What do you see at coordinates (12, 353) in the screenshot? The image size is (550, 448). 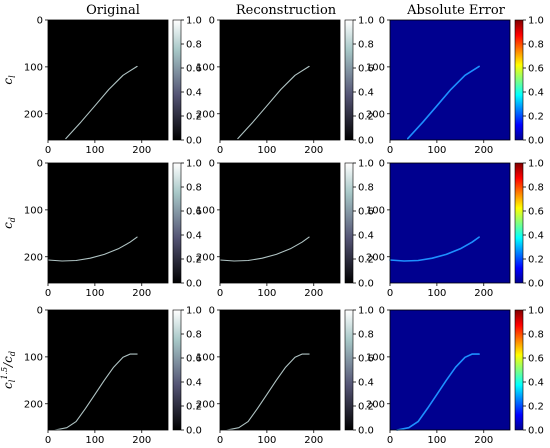 I see `row-label-part: d` at bounding box center [12, 353].